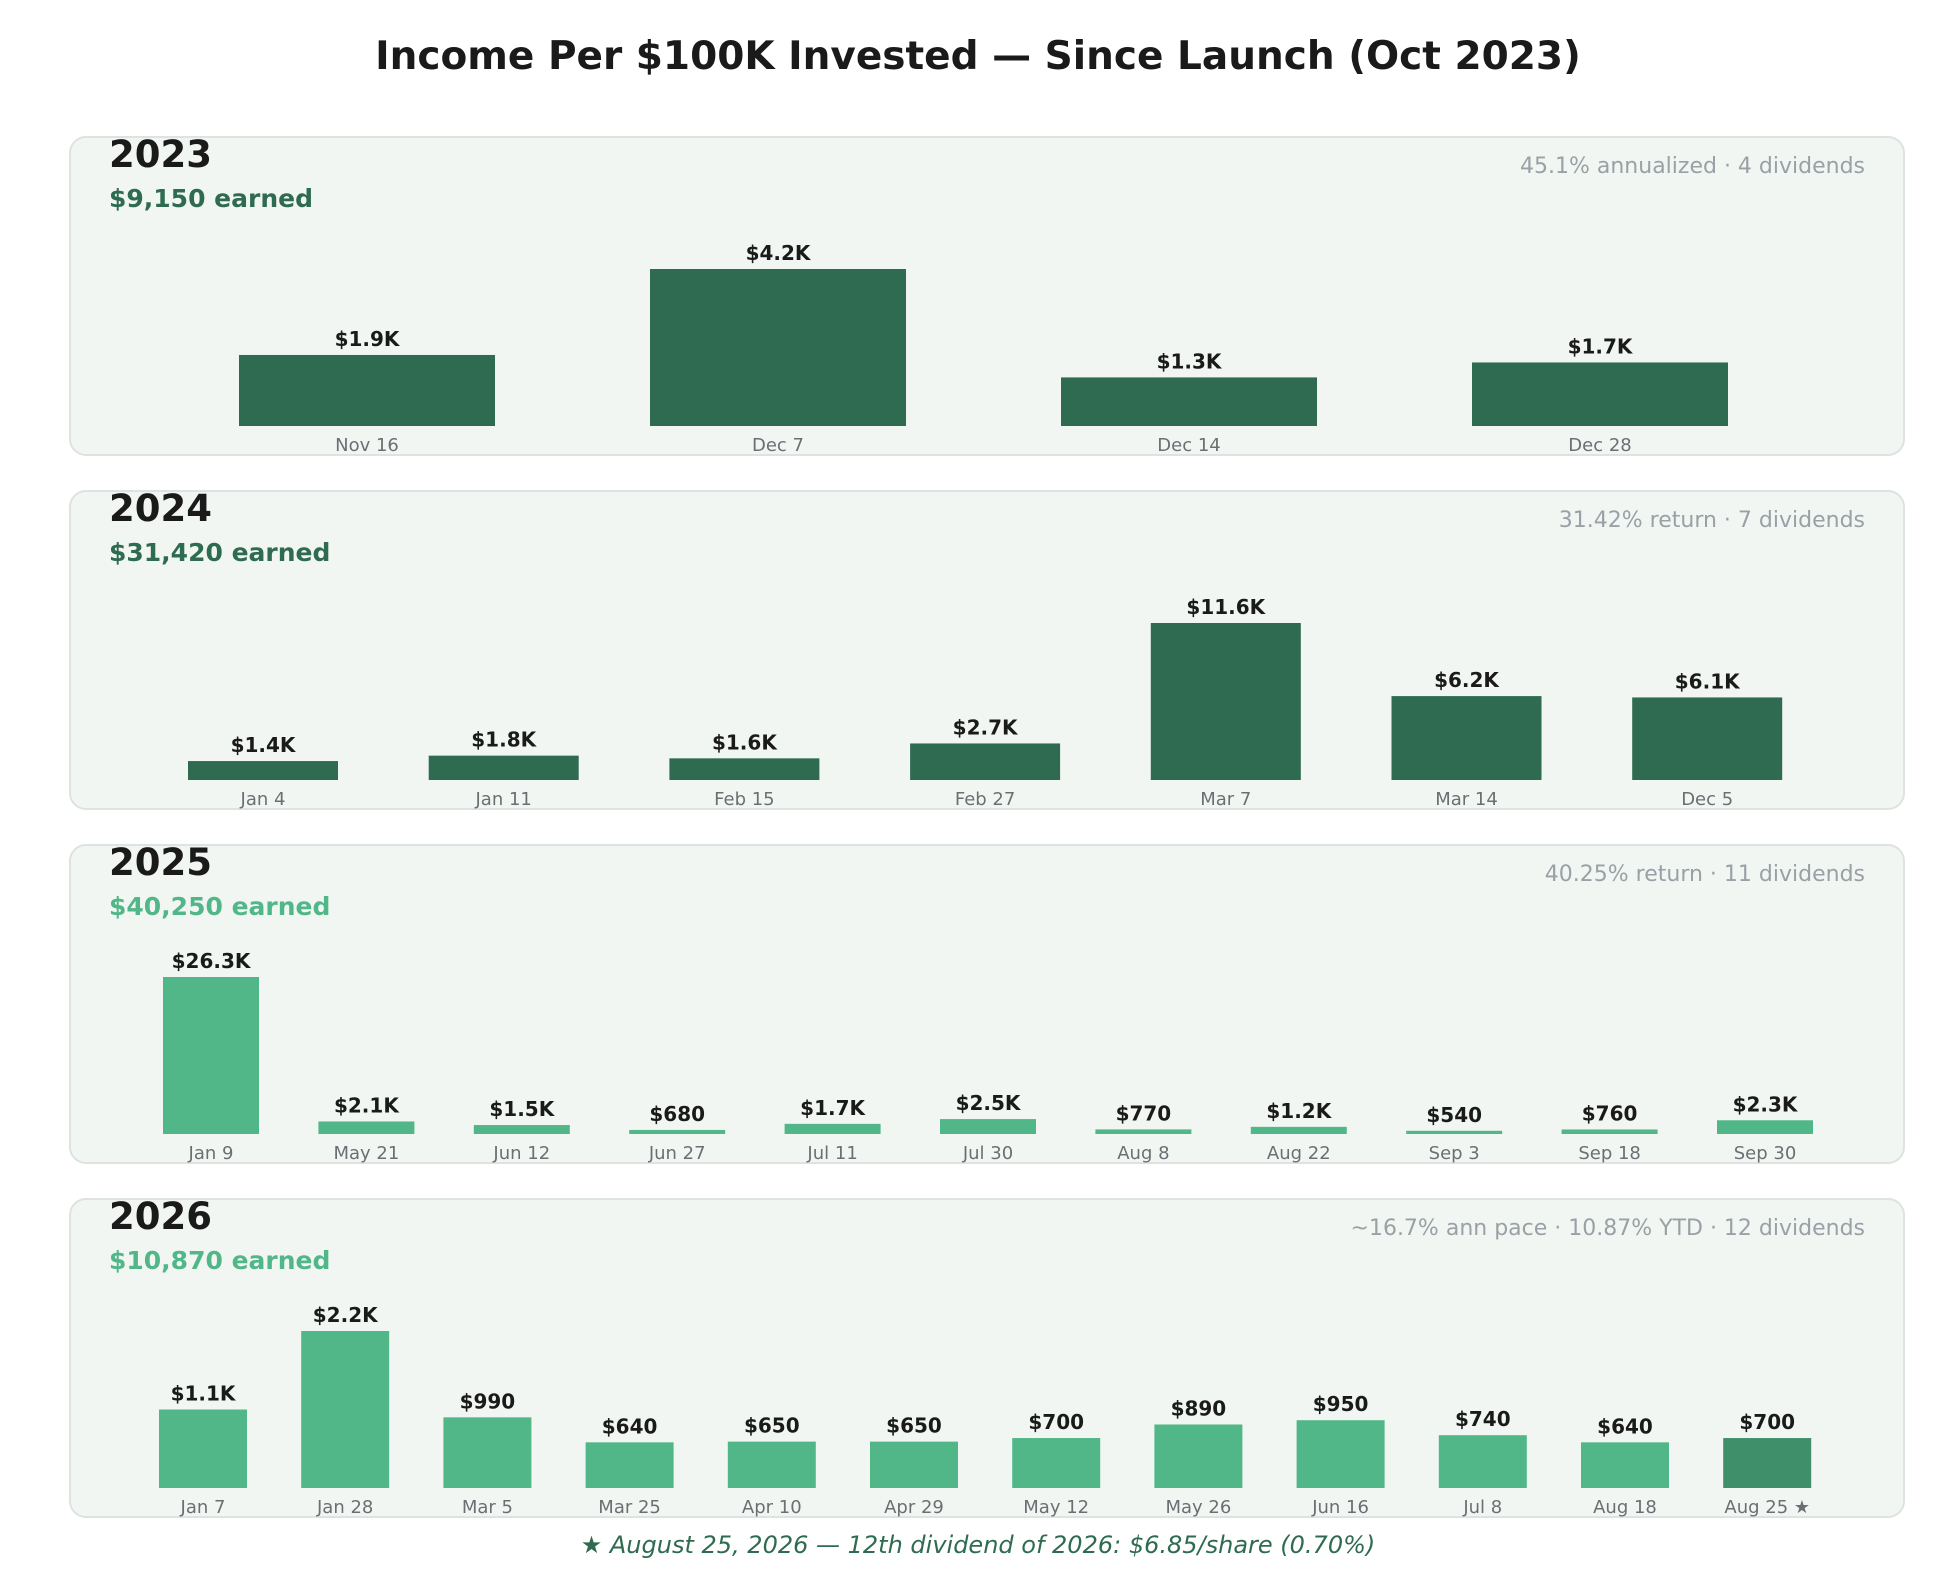 This screenshot has height=1595, width=1957. Describe the element at coordinates (1188, 445) in the screenshot. I see `tick-label: Dec 14` at that location.